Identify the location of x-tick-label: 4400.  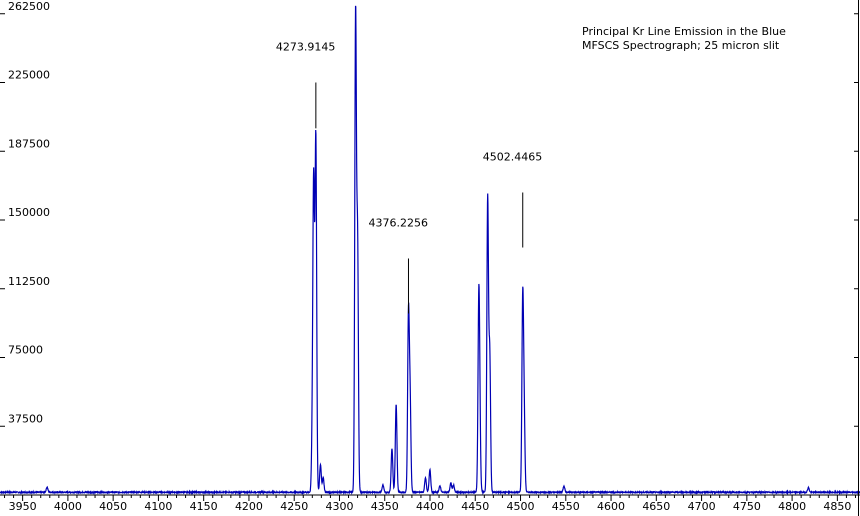
(430, 506).